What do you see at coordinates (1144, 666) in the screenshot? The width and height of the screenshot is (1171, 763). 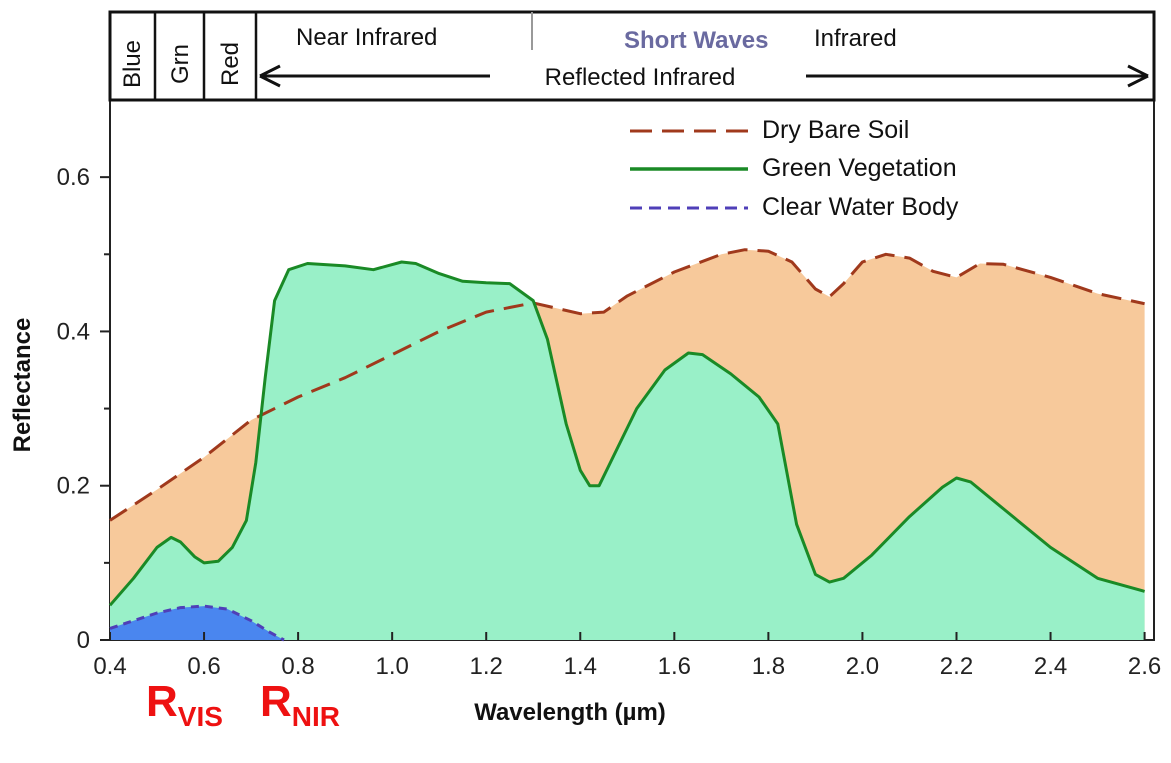 I see `x-tick-label: 2.6` at bounding box center [1144, 666].